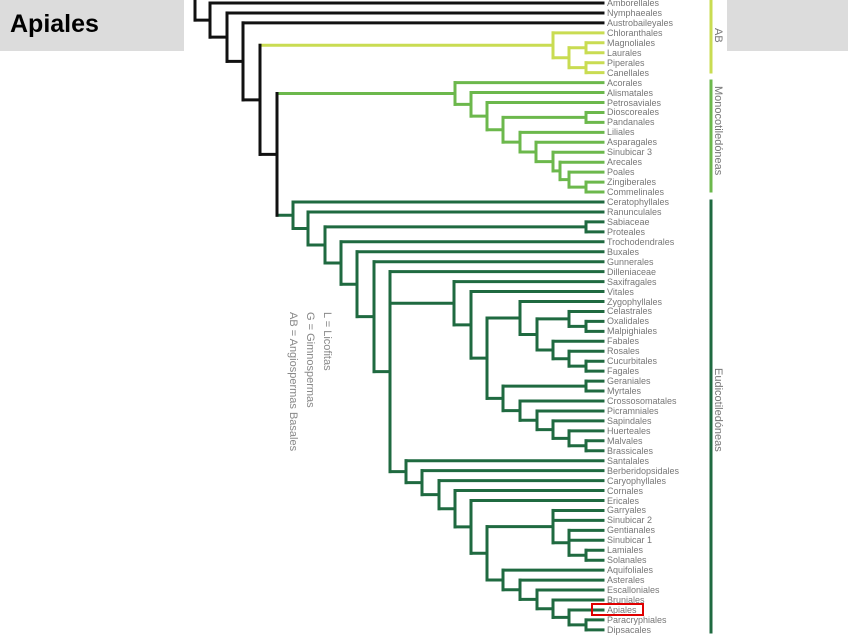 The image size is (848, 636). I want to click on leaf-label: Vitales, so click(620, 291).